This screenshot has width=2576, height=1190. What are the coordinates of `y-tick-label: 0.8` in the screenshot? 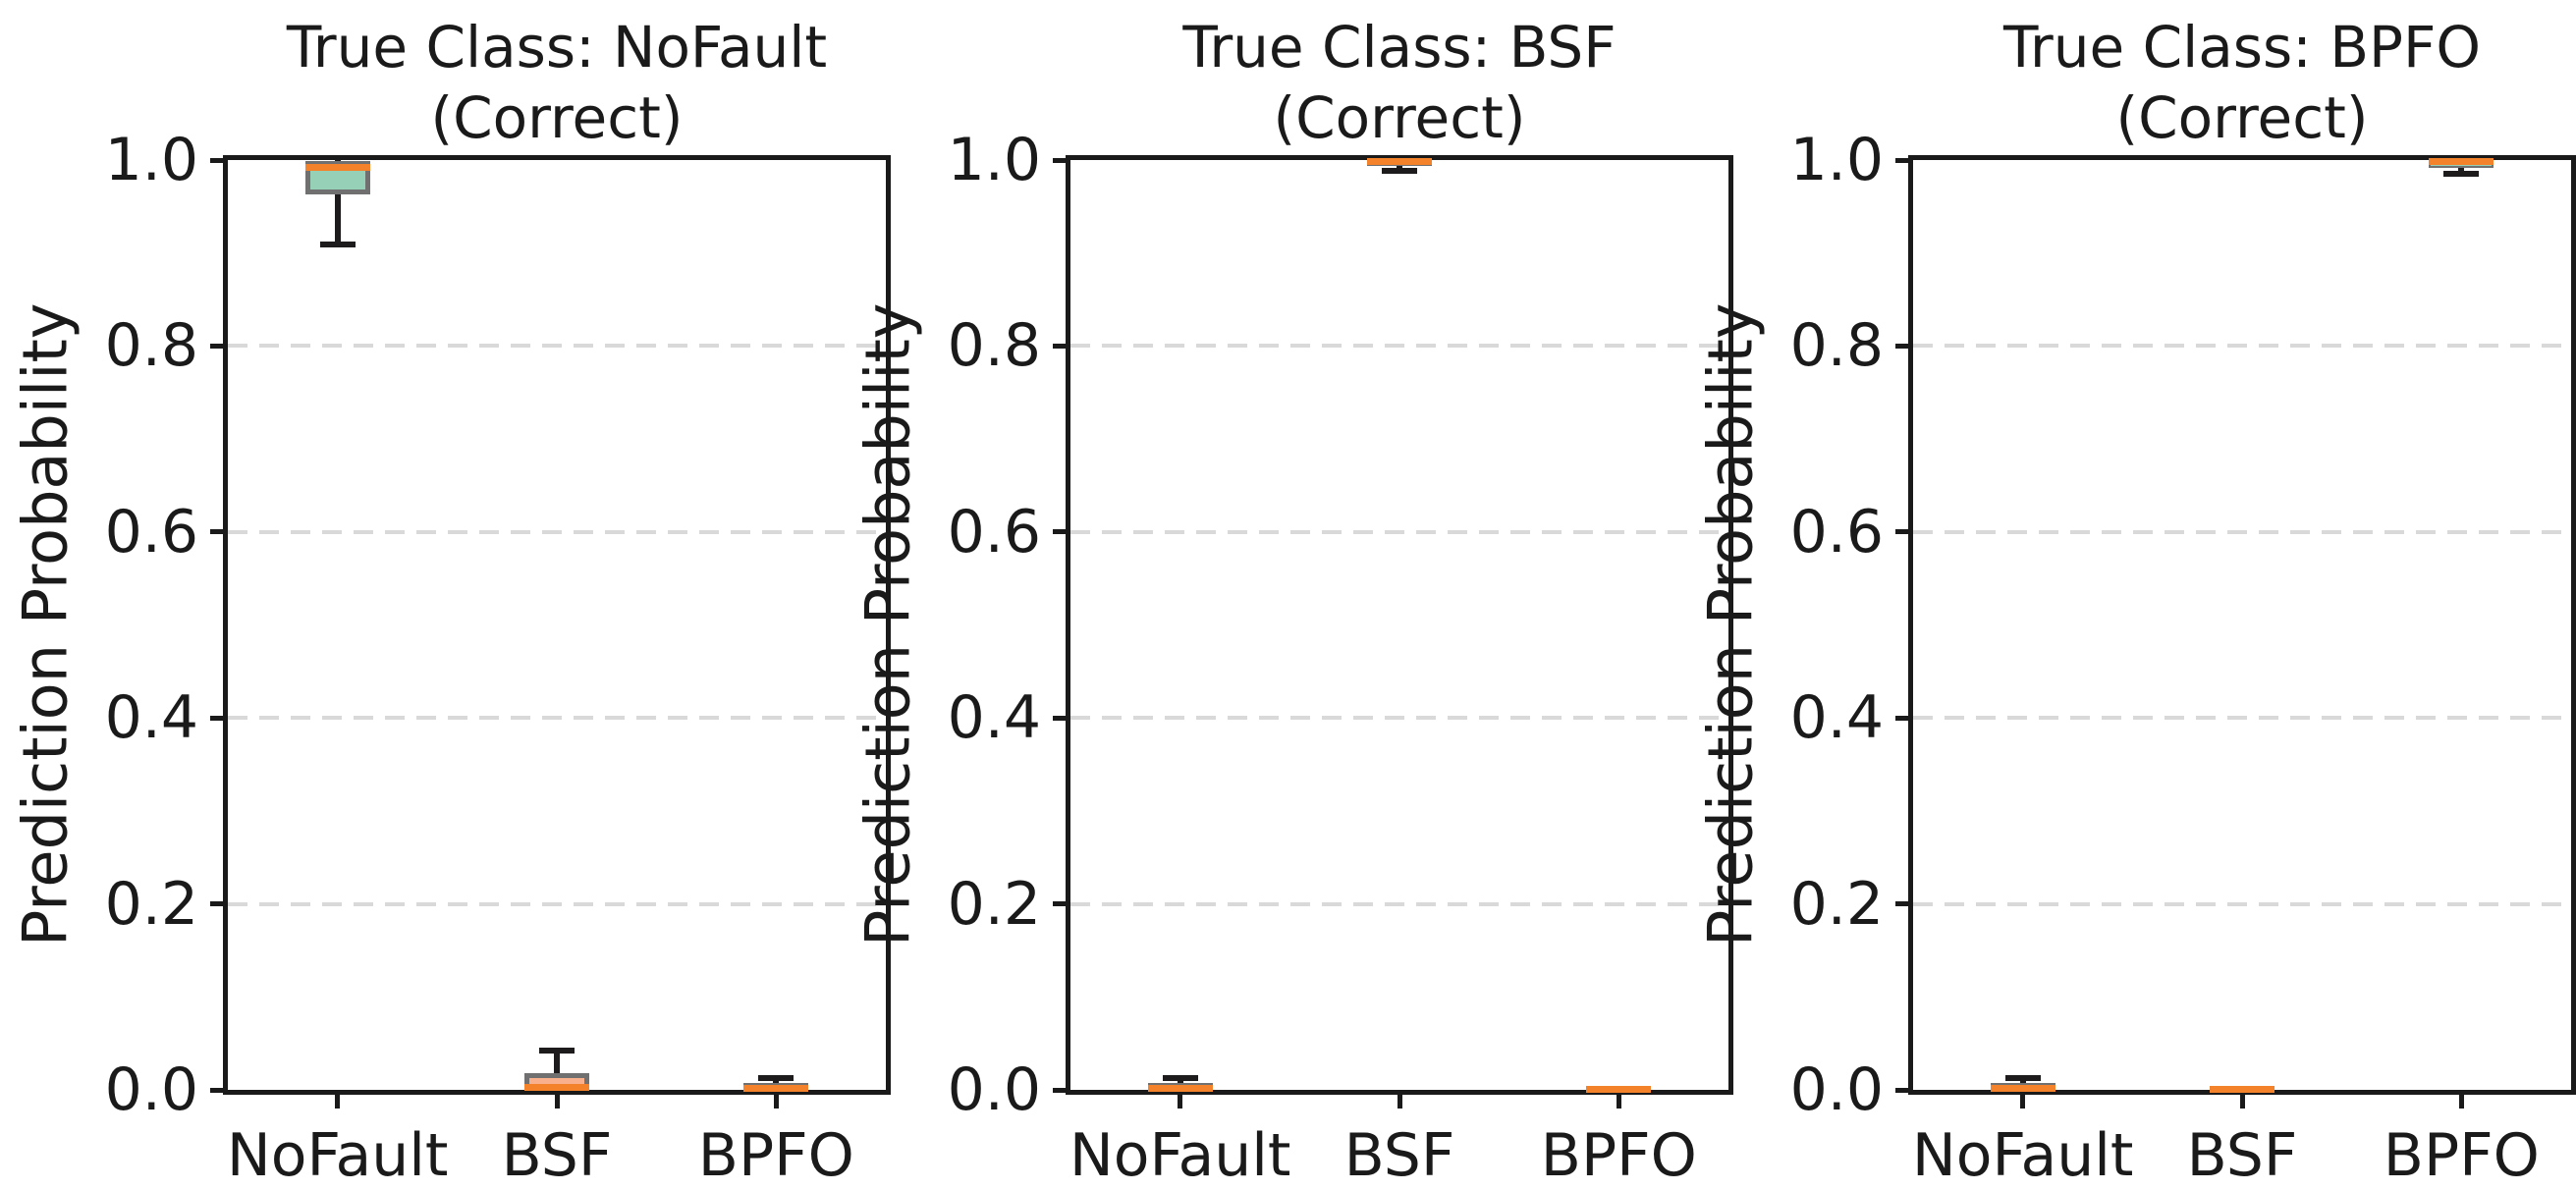 It's located at (151, 346).